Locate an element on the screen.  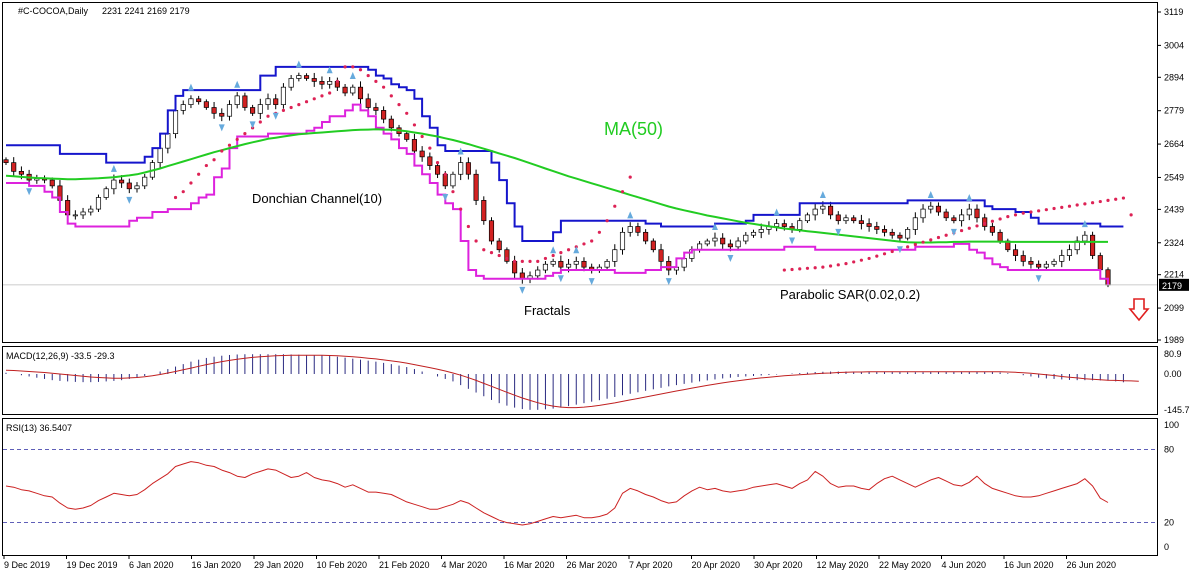
chart-header-symbol: #C-COCOA,Daily is located at coordinates (53, 11).